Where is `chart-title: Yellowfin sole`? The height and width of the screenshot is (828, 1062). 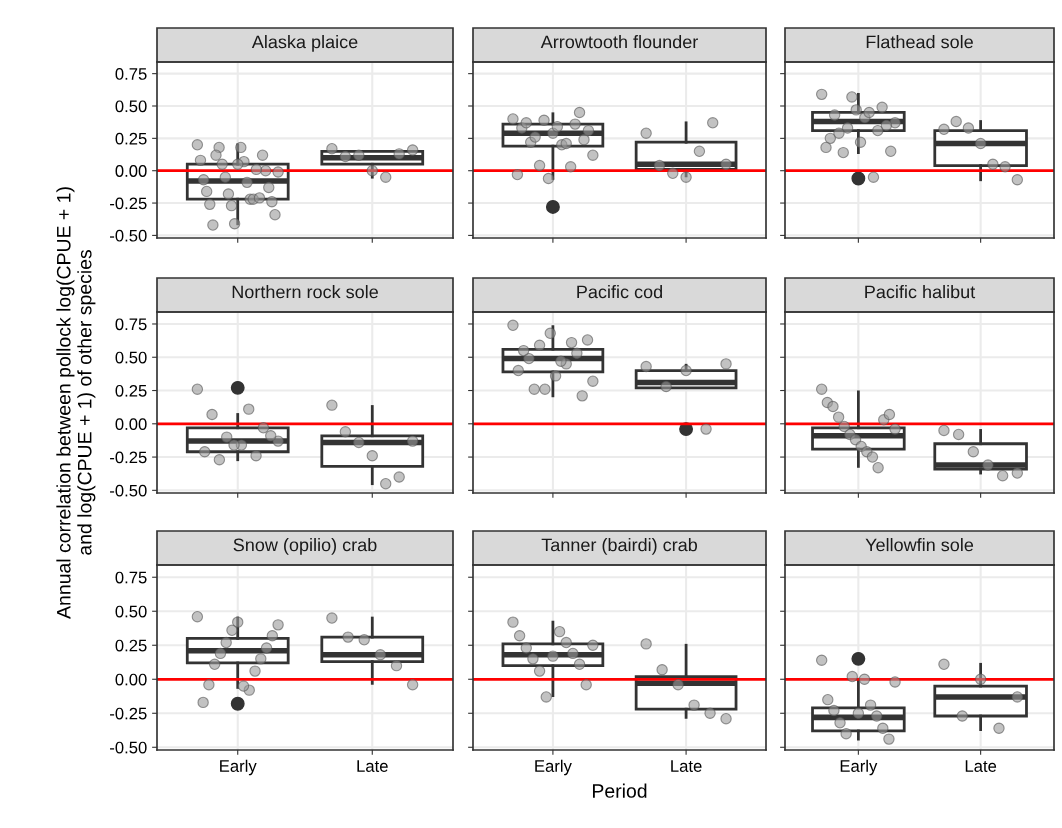 chart-title: Yellowfin sole is located at coordinates (919, 545).